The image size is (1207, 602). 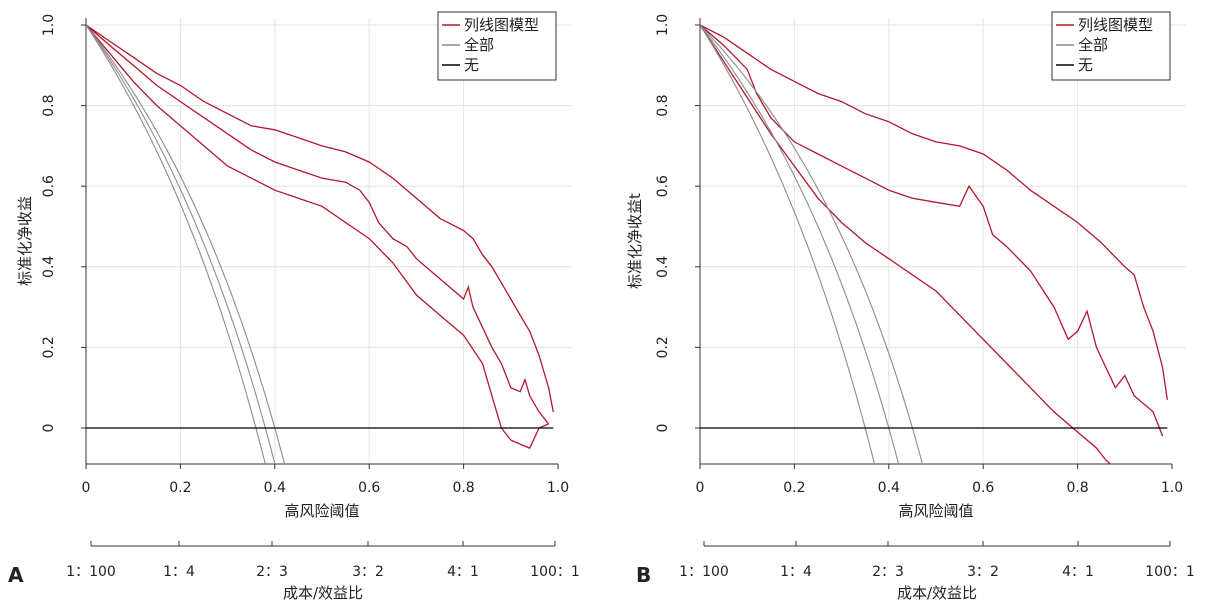 I want to click on y-axis-label: 标准化净收益t, so click(x=635, y=241).